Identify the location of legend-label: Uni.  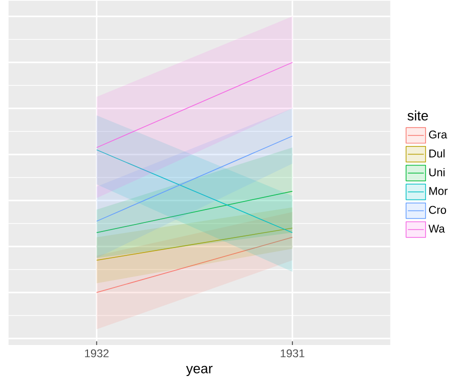
(437, 172).